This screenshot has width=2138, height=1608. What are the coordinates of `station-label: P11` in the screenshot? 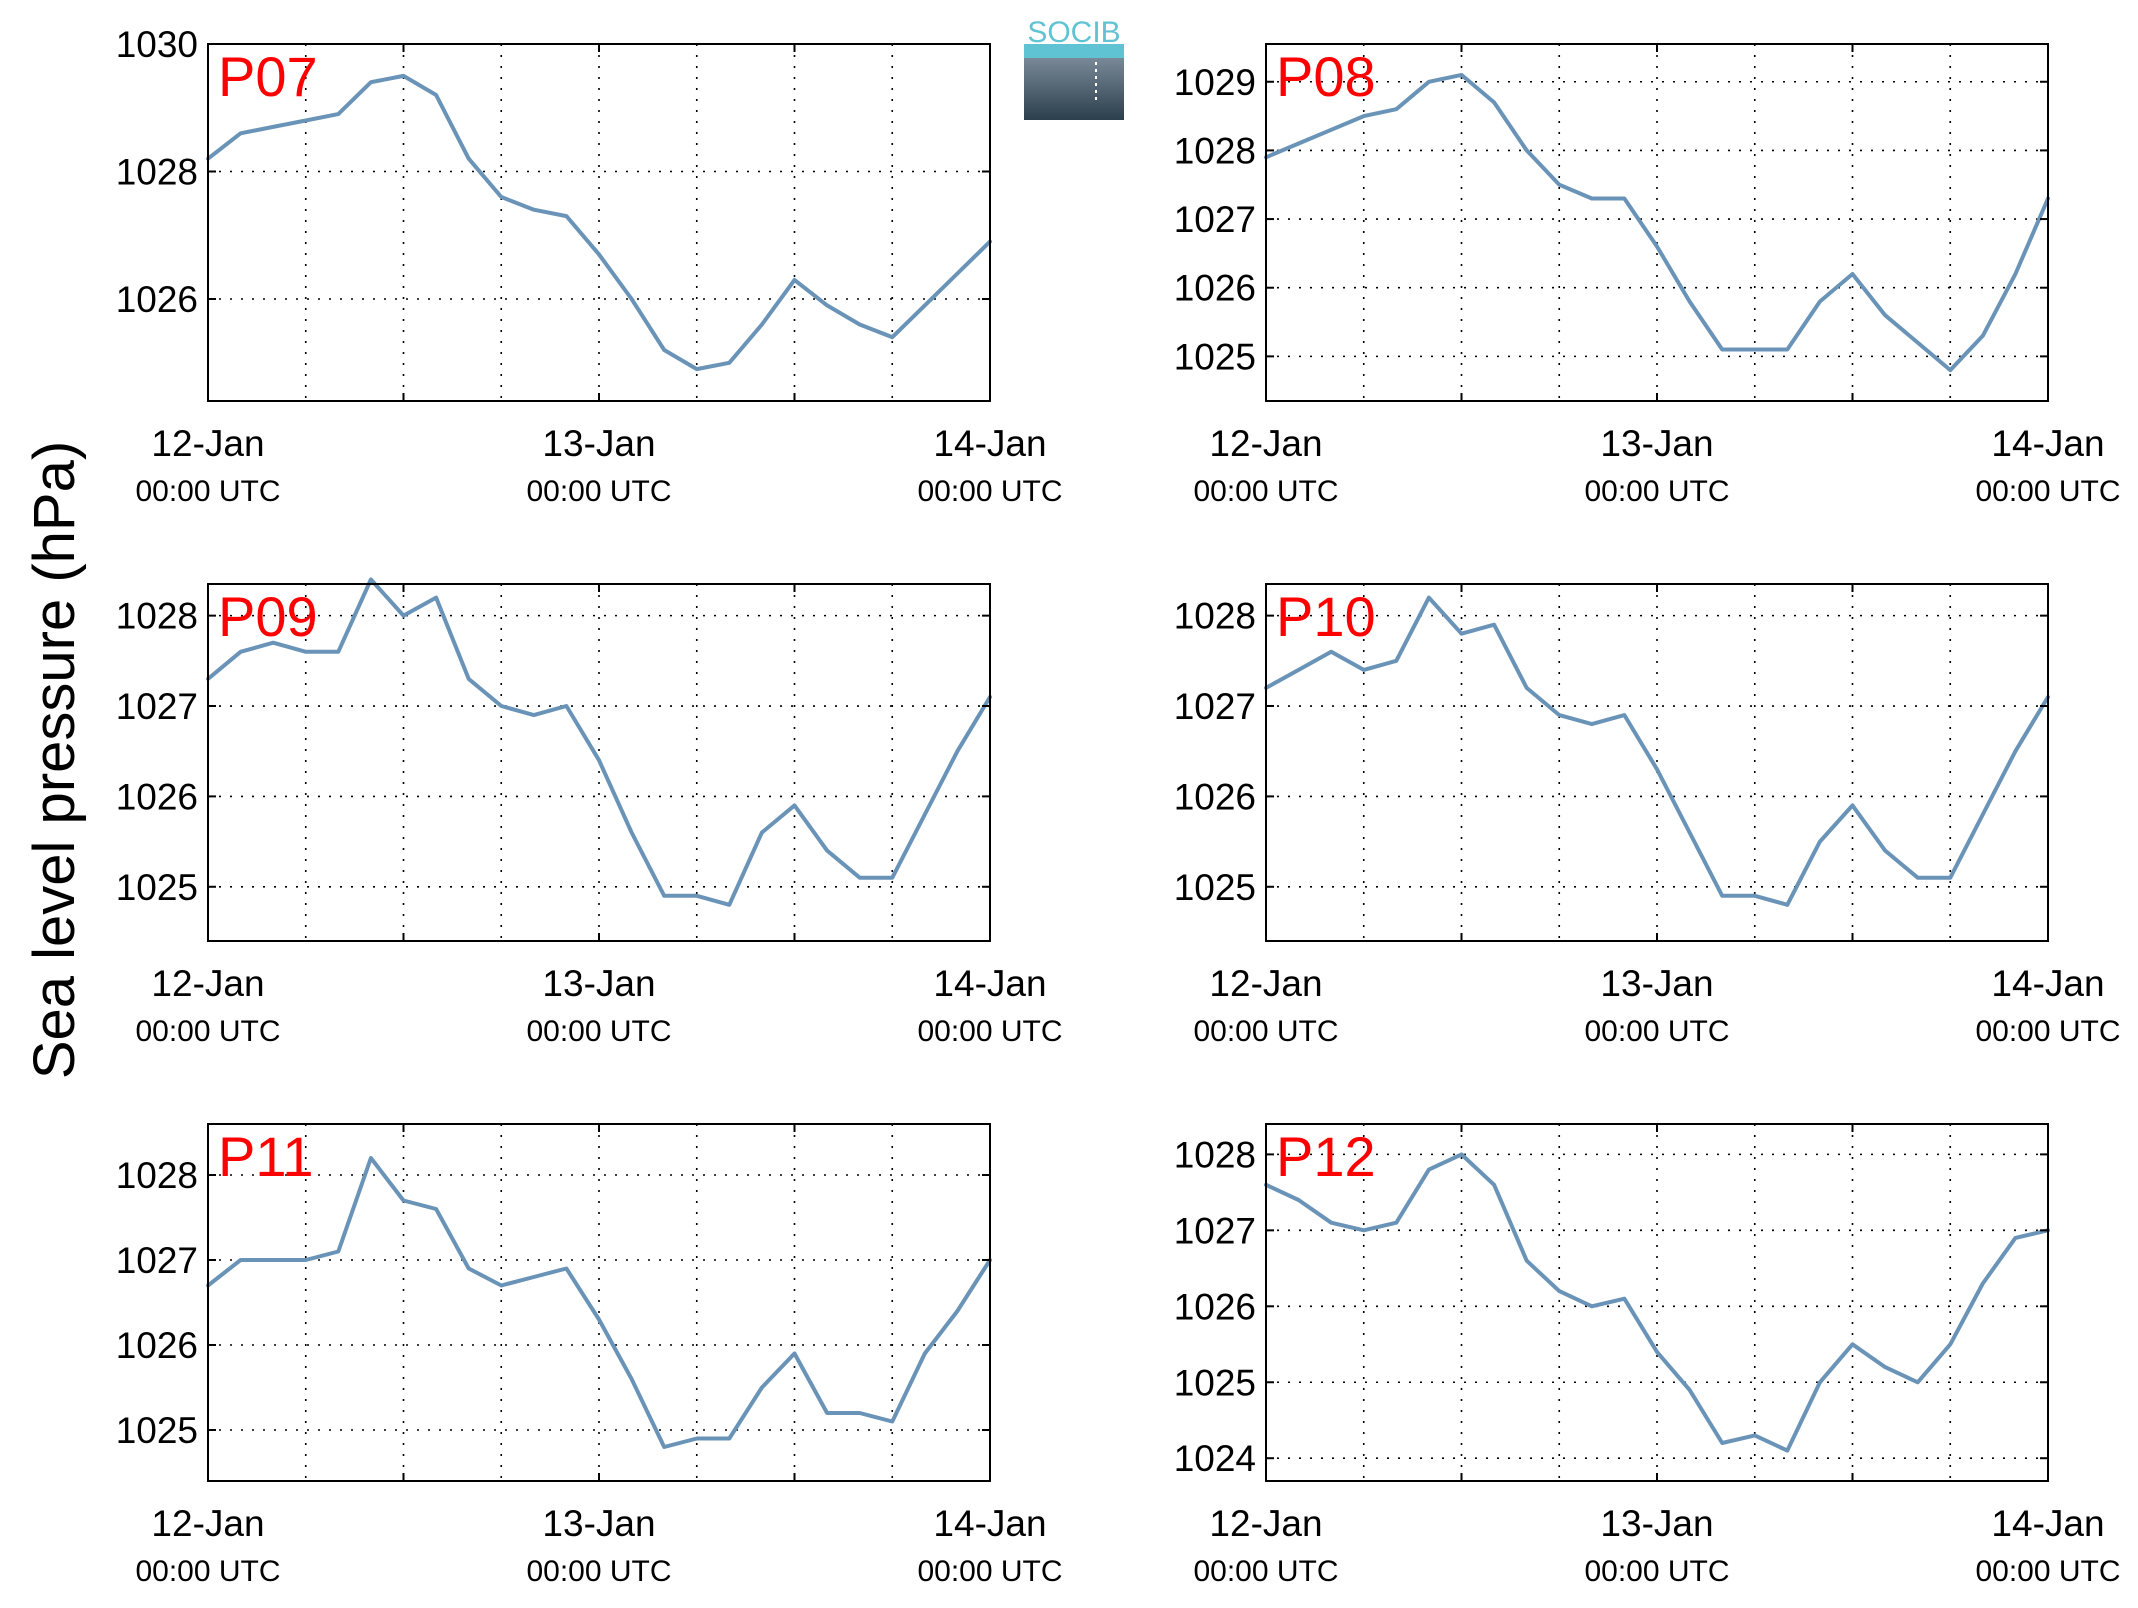 It's located at (265, 1156).